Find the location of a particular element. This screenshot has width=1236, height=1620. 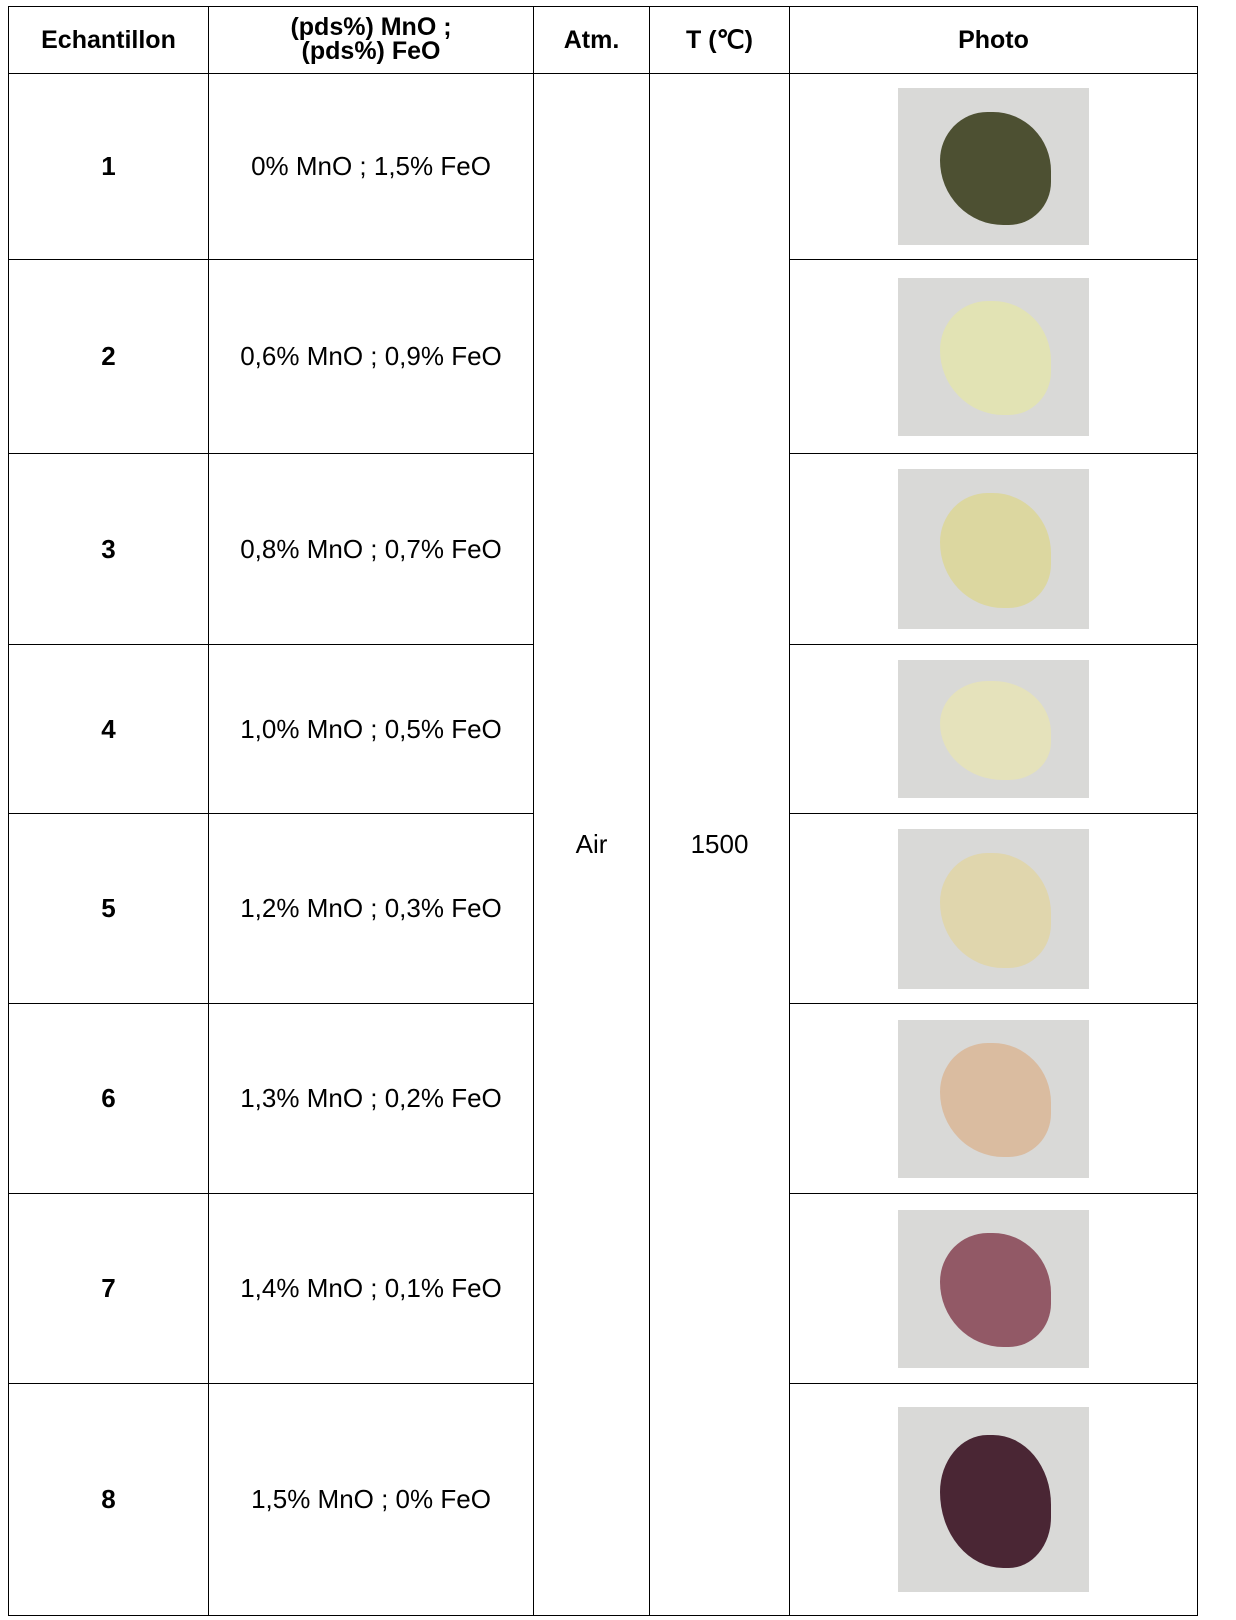

composition: 0,8% MnO ; 0,7% FeO is located at coordinates (371, 549).